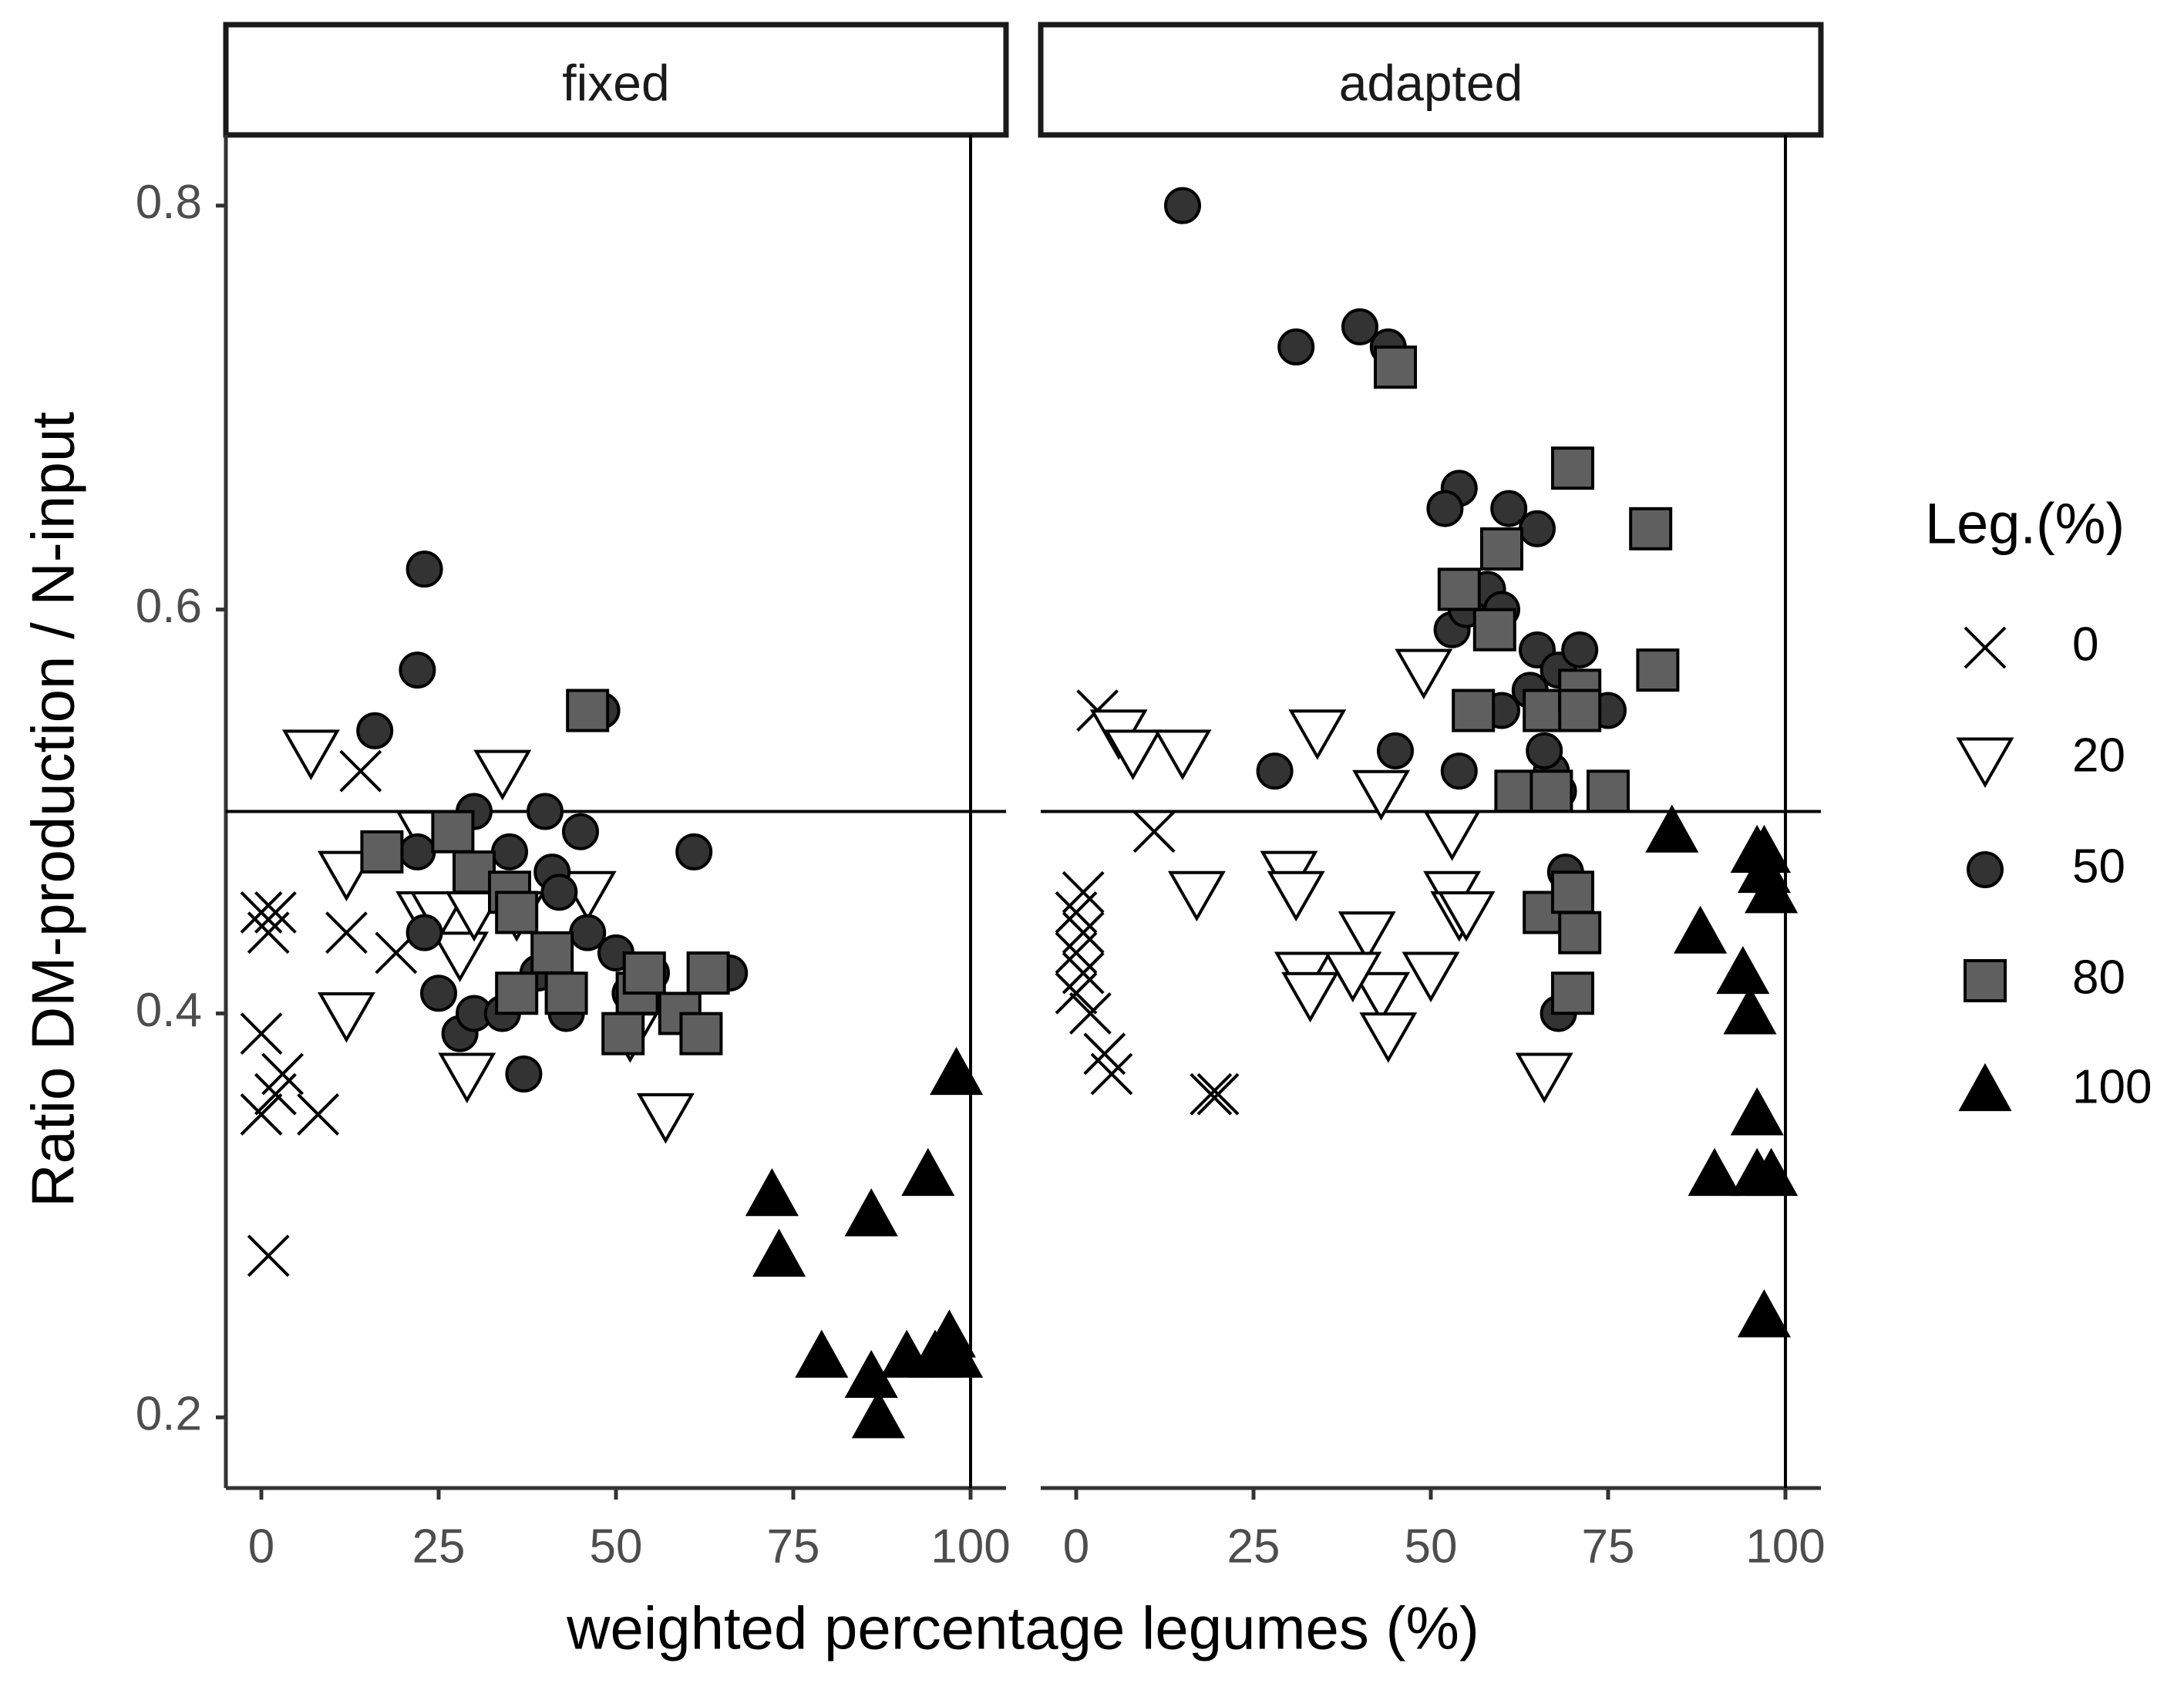 This screenshot has width=2184, height=1707. Describe the element at coordinates (616, 1546) in the screenshot. I see `x-tick-label-fixed: 50` at that location.